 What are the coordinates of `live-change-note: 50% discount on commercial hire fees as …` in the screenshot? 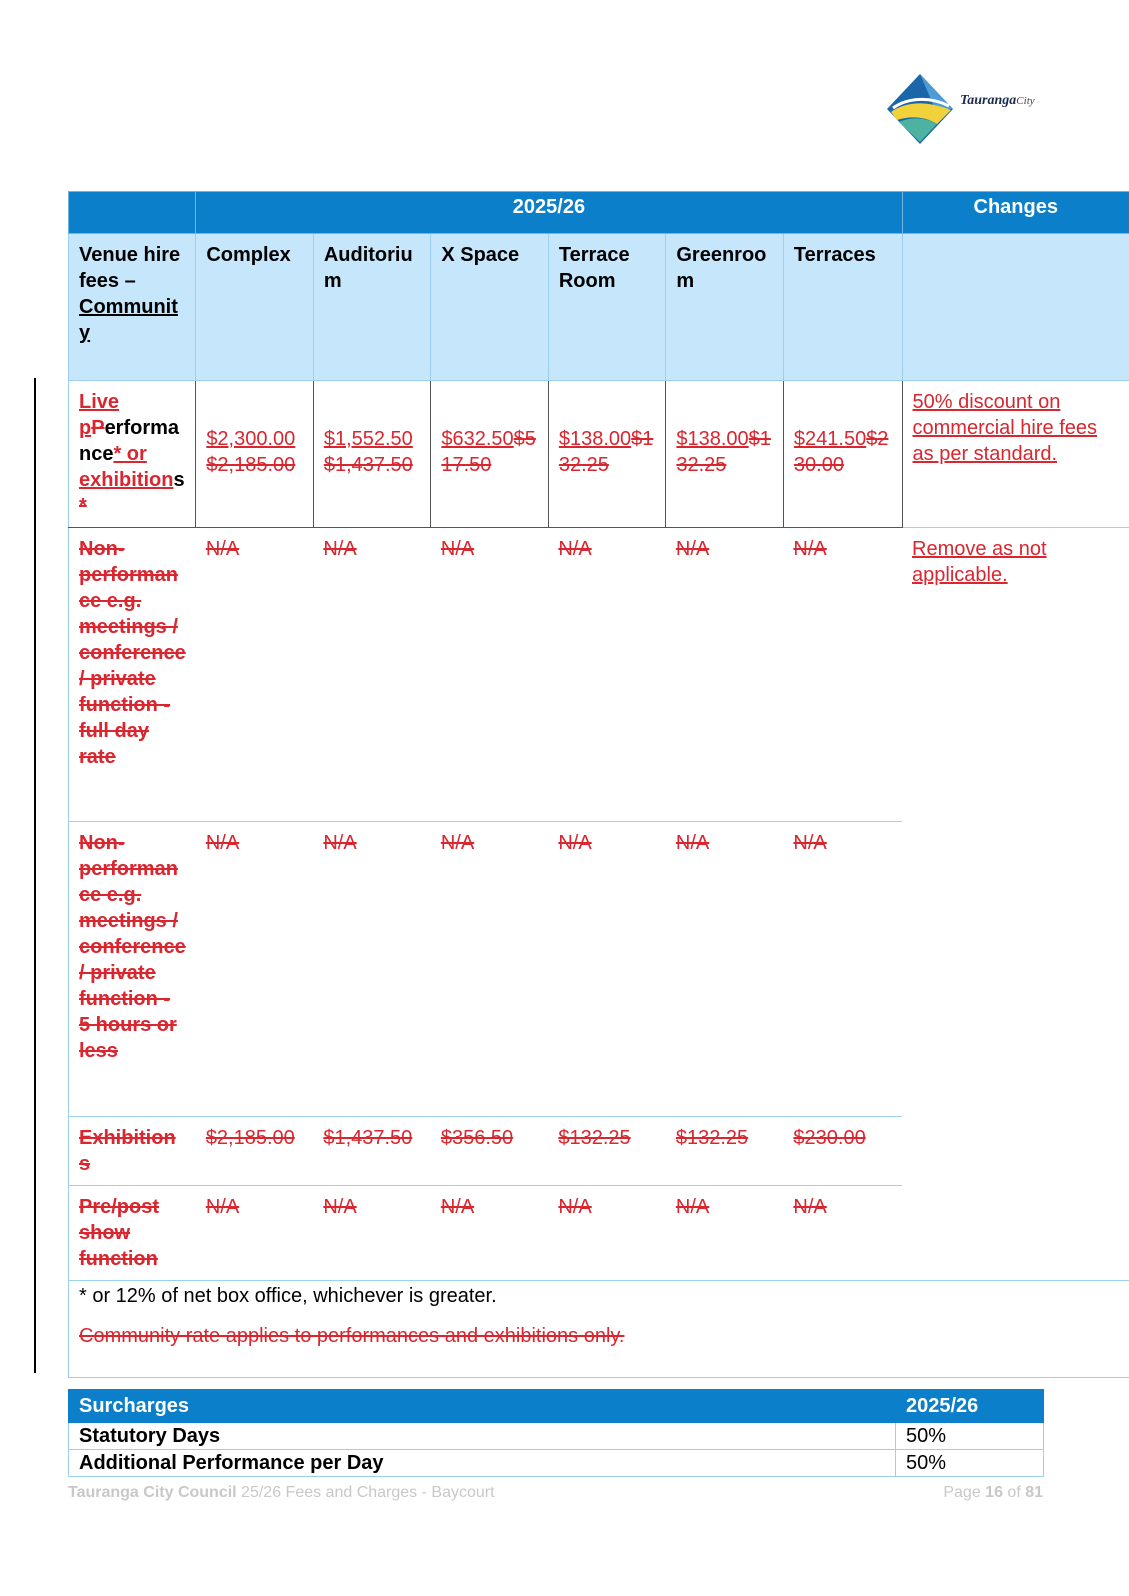 It's located at (1015, 454).